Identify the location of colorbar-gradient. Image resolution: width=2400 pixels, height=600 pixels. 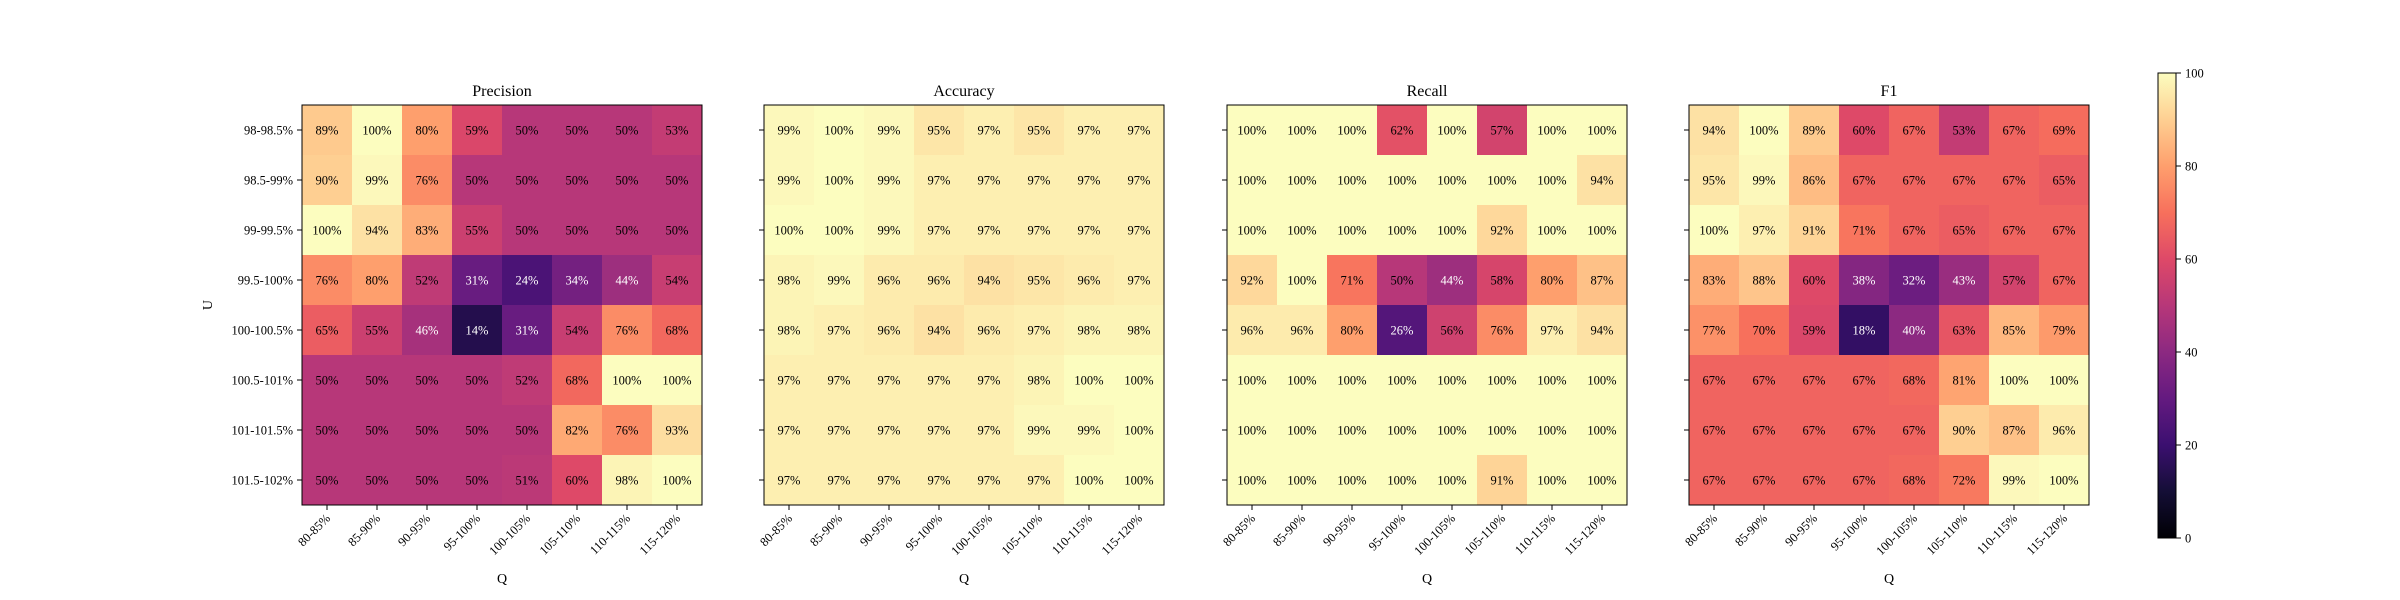
(2167, 305).